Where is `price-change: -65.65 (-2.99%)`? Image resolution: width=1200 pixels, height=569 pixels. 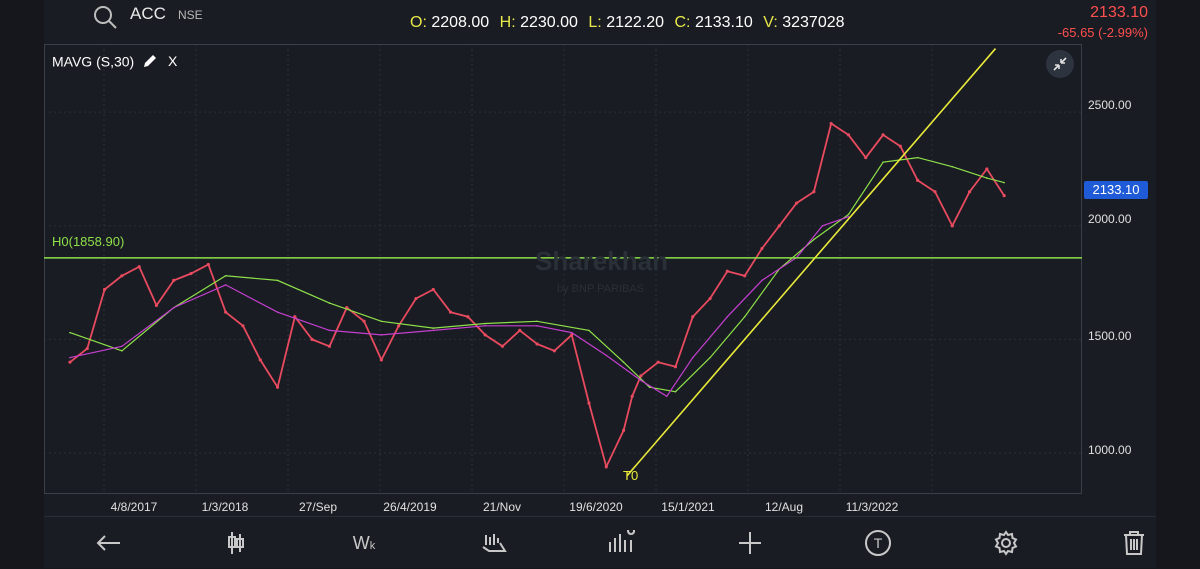
price-change: -65.65 (-2.99%) is located at coordinates (1102, 32).